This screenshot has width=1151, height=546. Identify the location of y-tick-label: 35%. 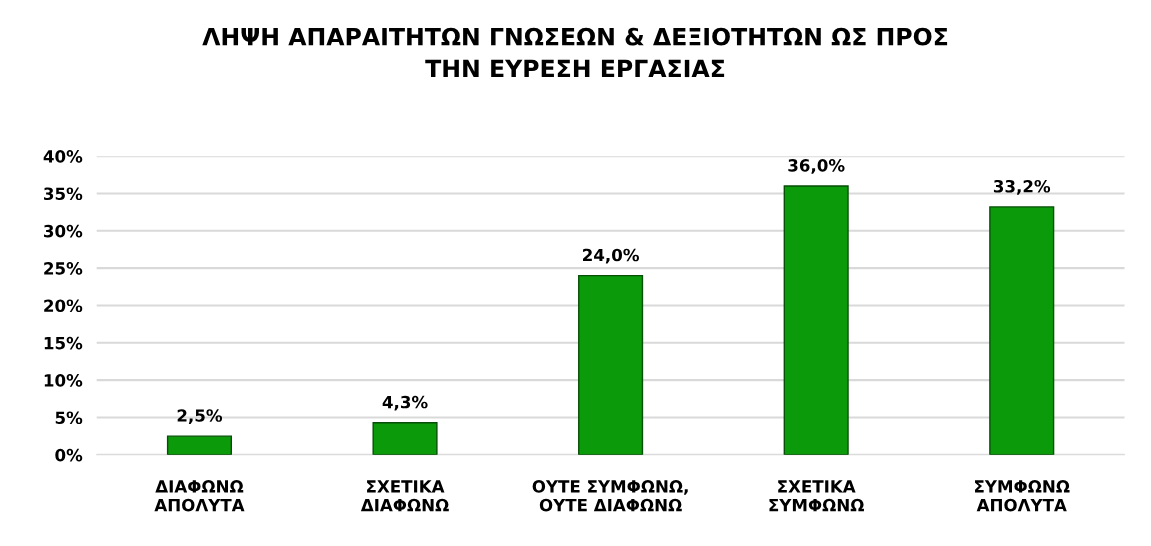
(63, 194).